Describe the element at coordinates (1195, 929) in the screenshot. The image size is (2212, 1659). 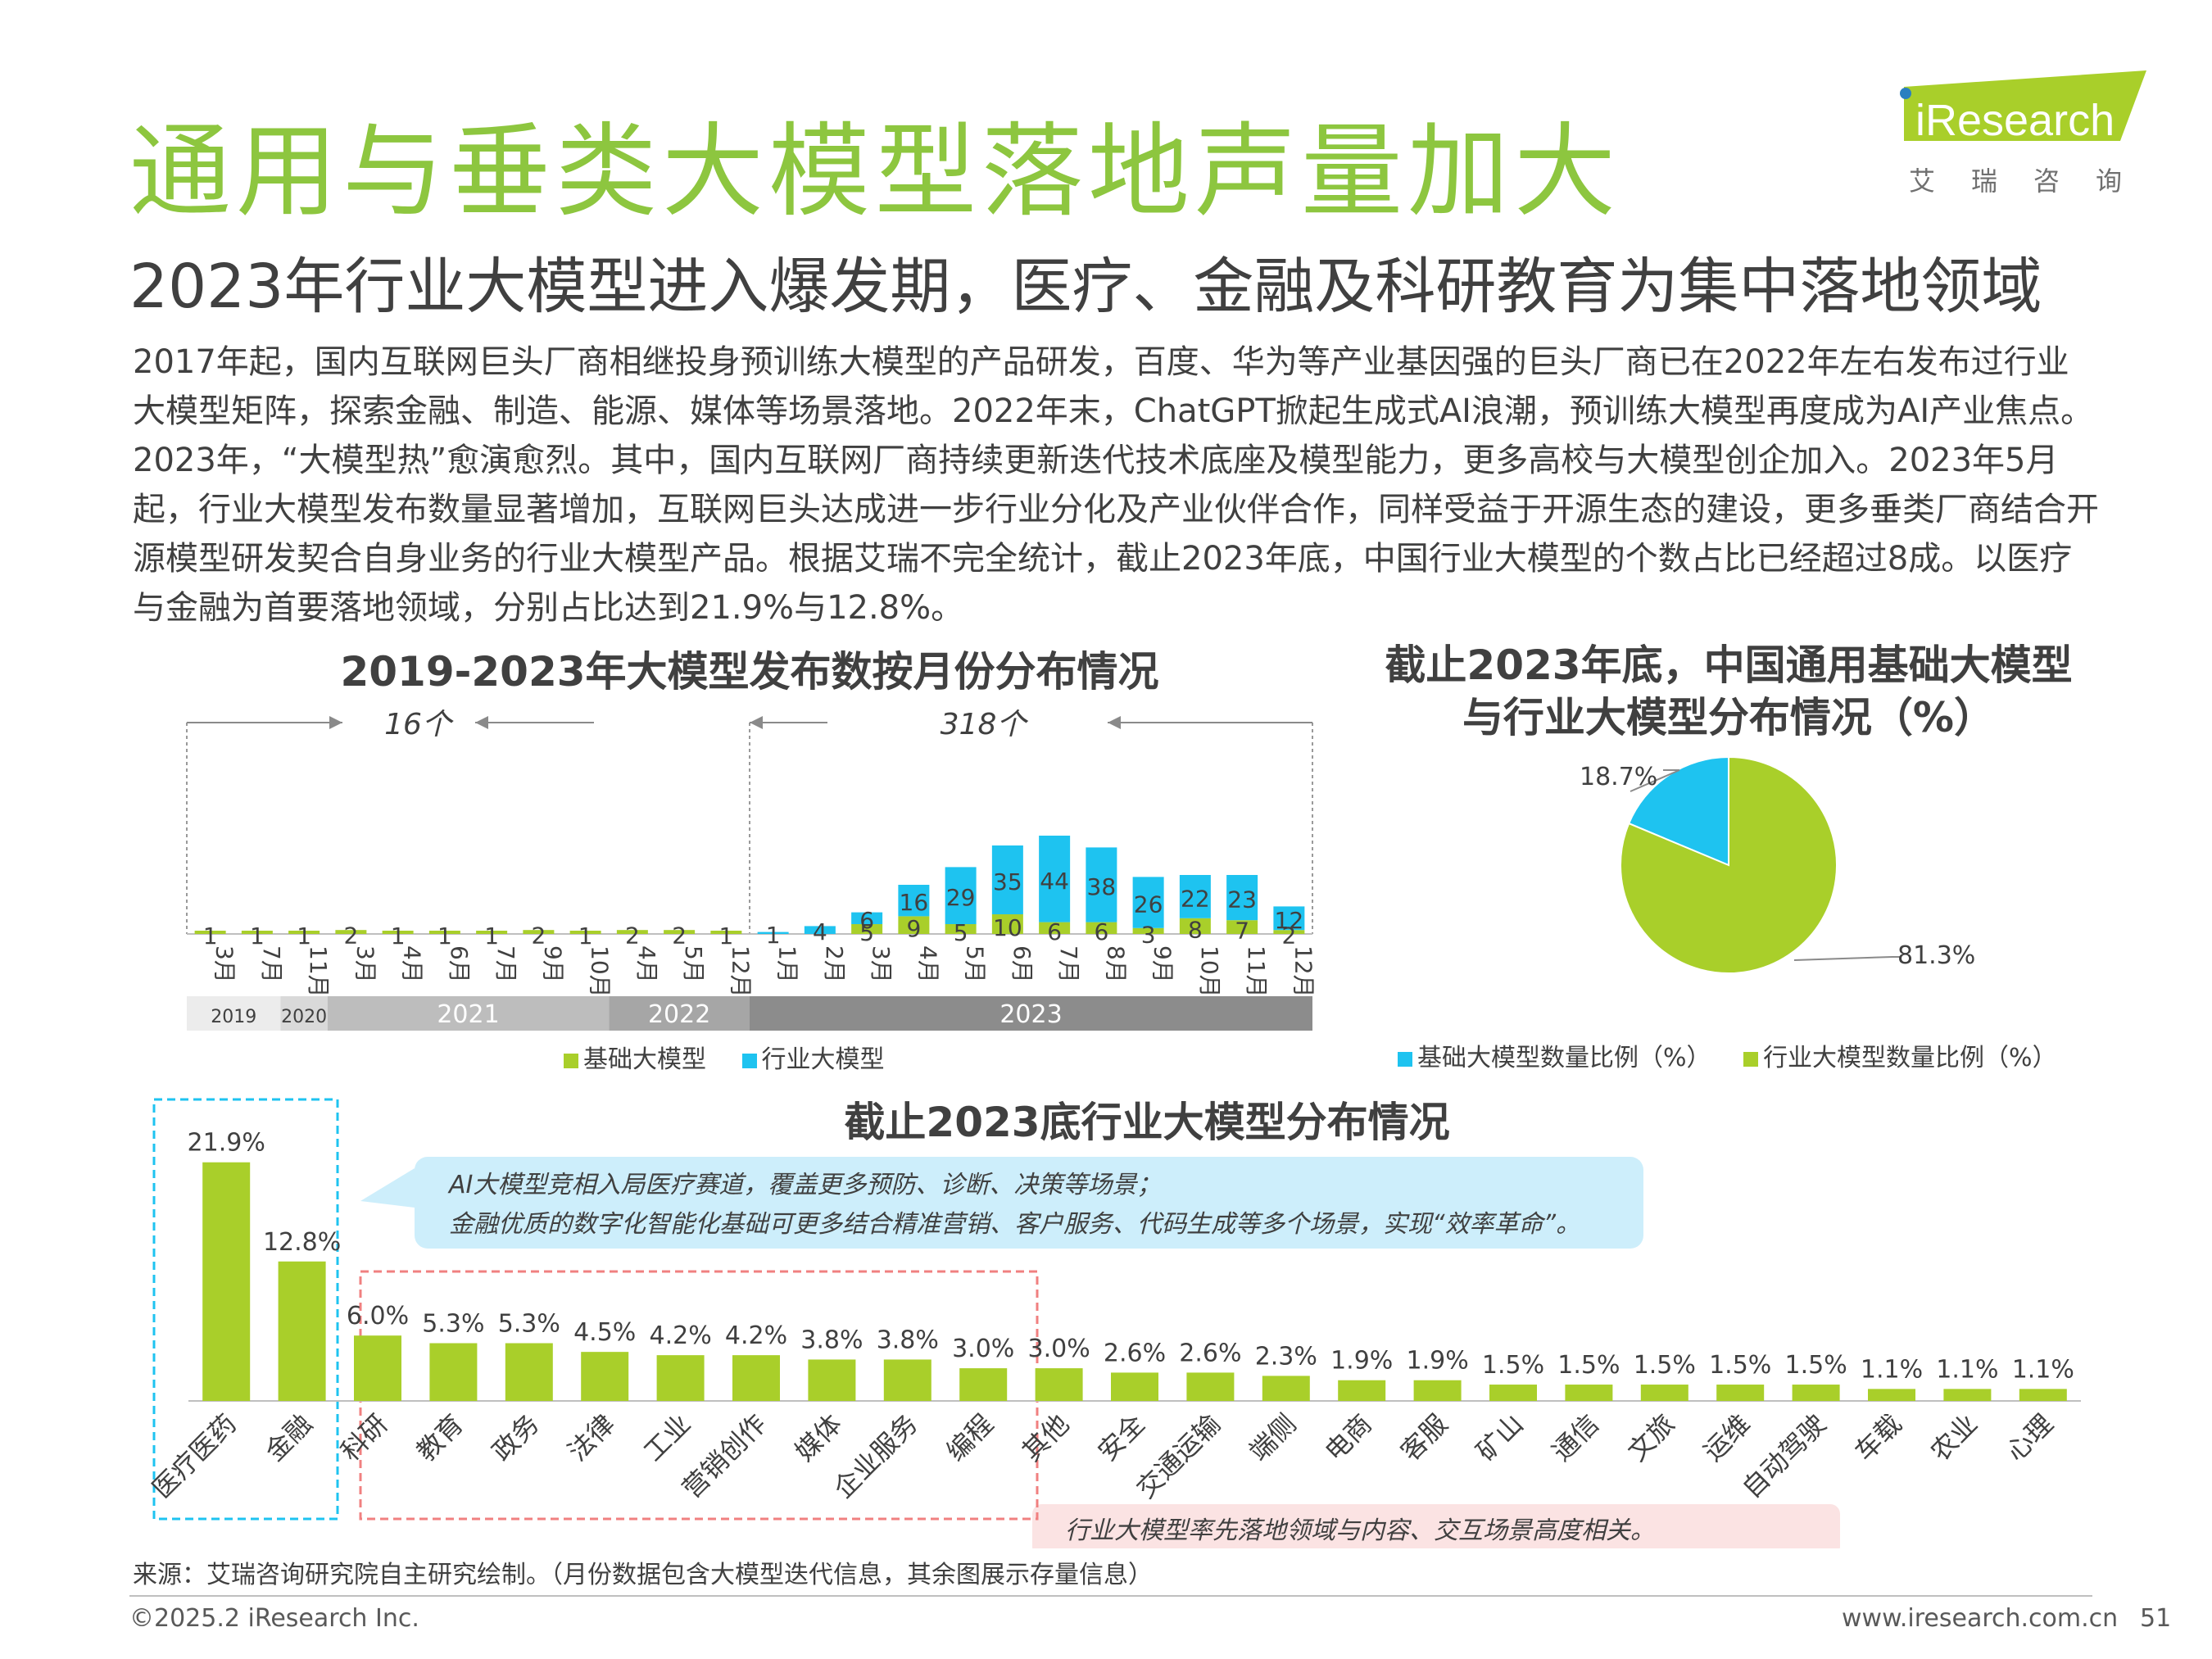
I see `label-foundation: 8` at that location.